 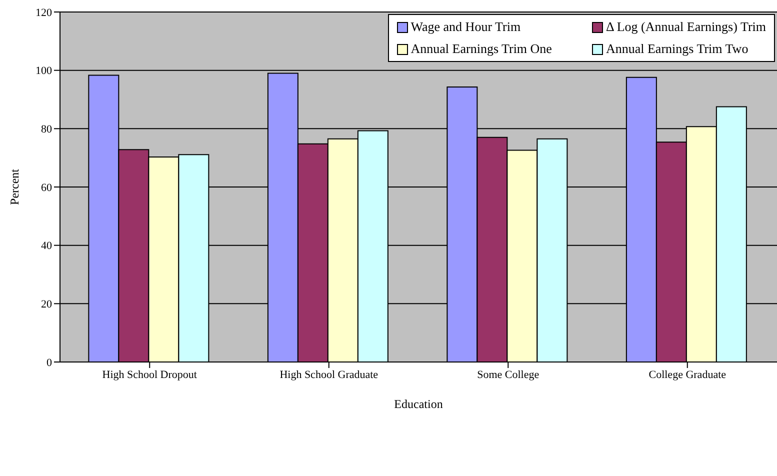 I want to click on x-tick-label: High School Dropout, so click(x=149, y=374).